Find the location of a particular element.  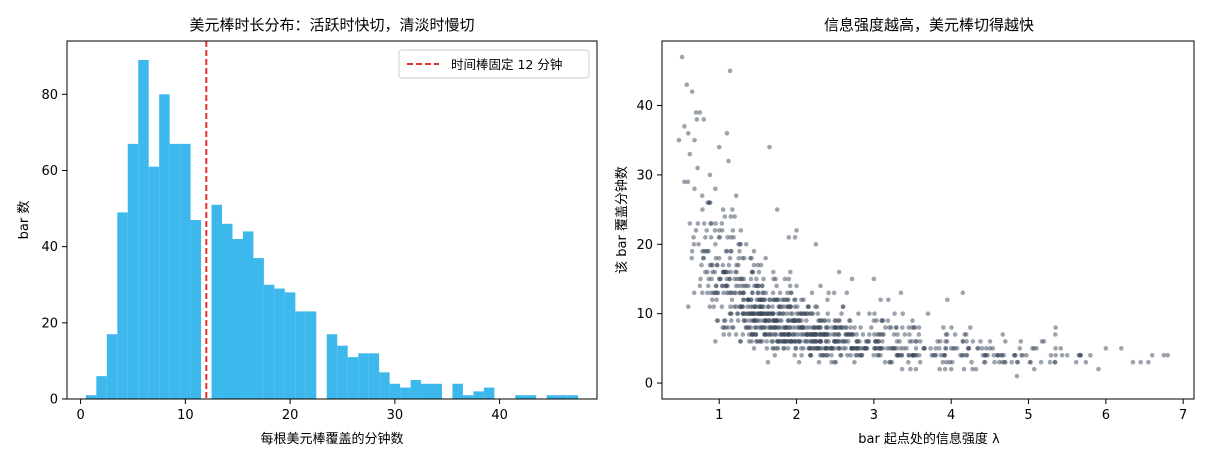

x-tick-label: 5 is located at coordinates (1028, 415).